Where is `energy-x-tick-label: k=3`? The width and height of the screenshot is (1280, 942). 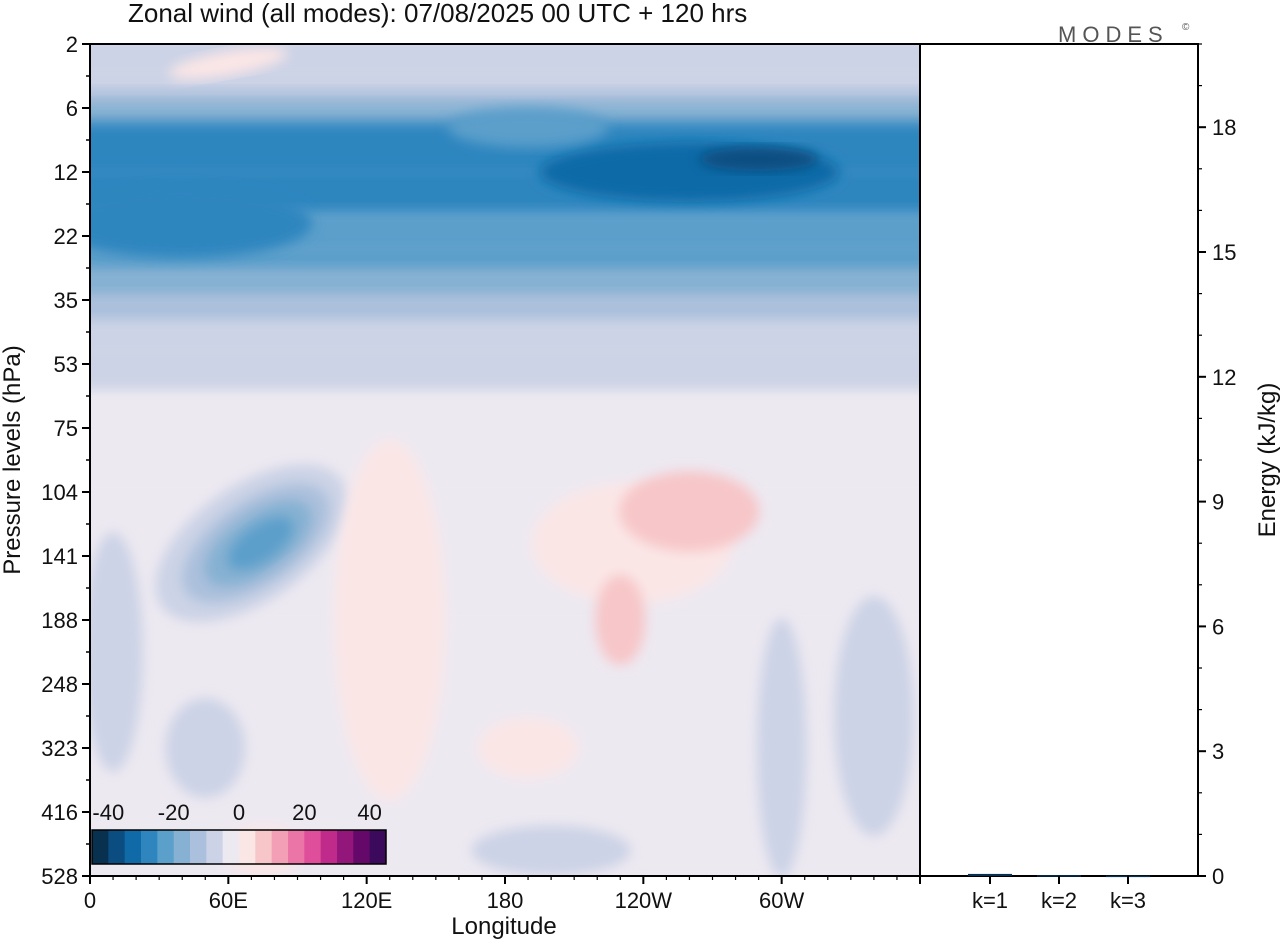
energy-x-tick-label: k=3 is located at coordinates (1128, 900).